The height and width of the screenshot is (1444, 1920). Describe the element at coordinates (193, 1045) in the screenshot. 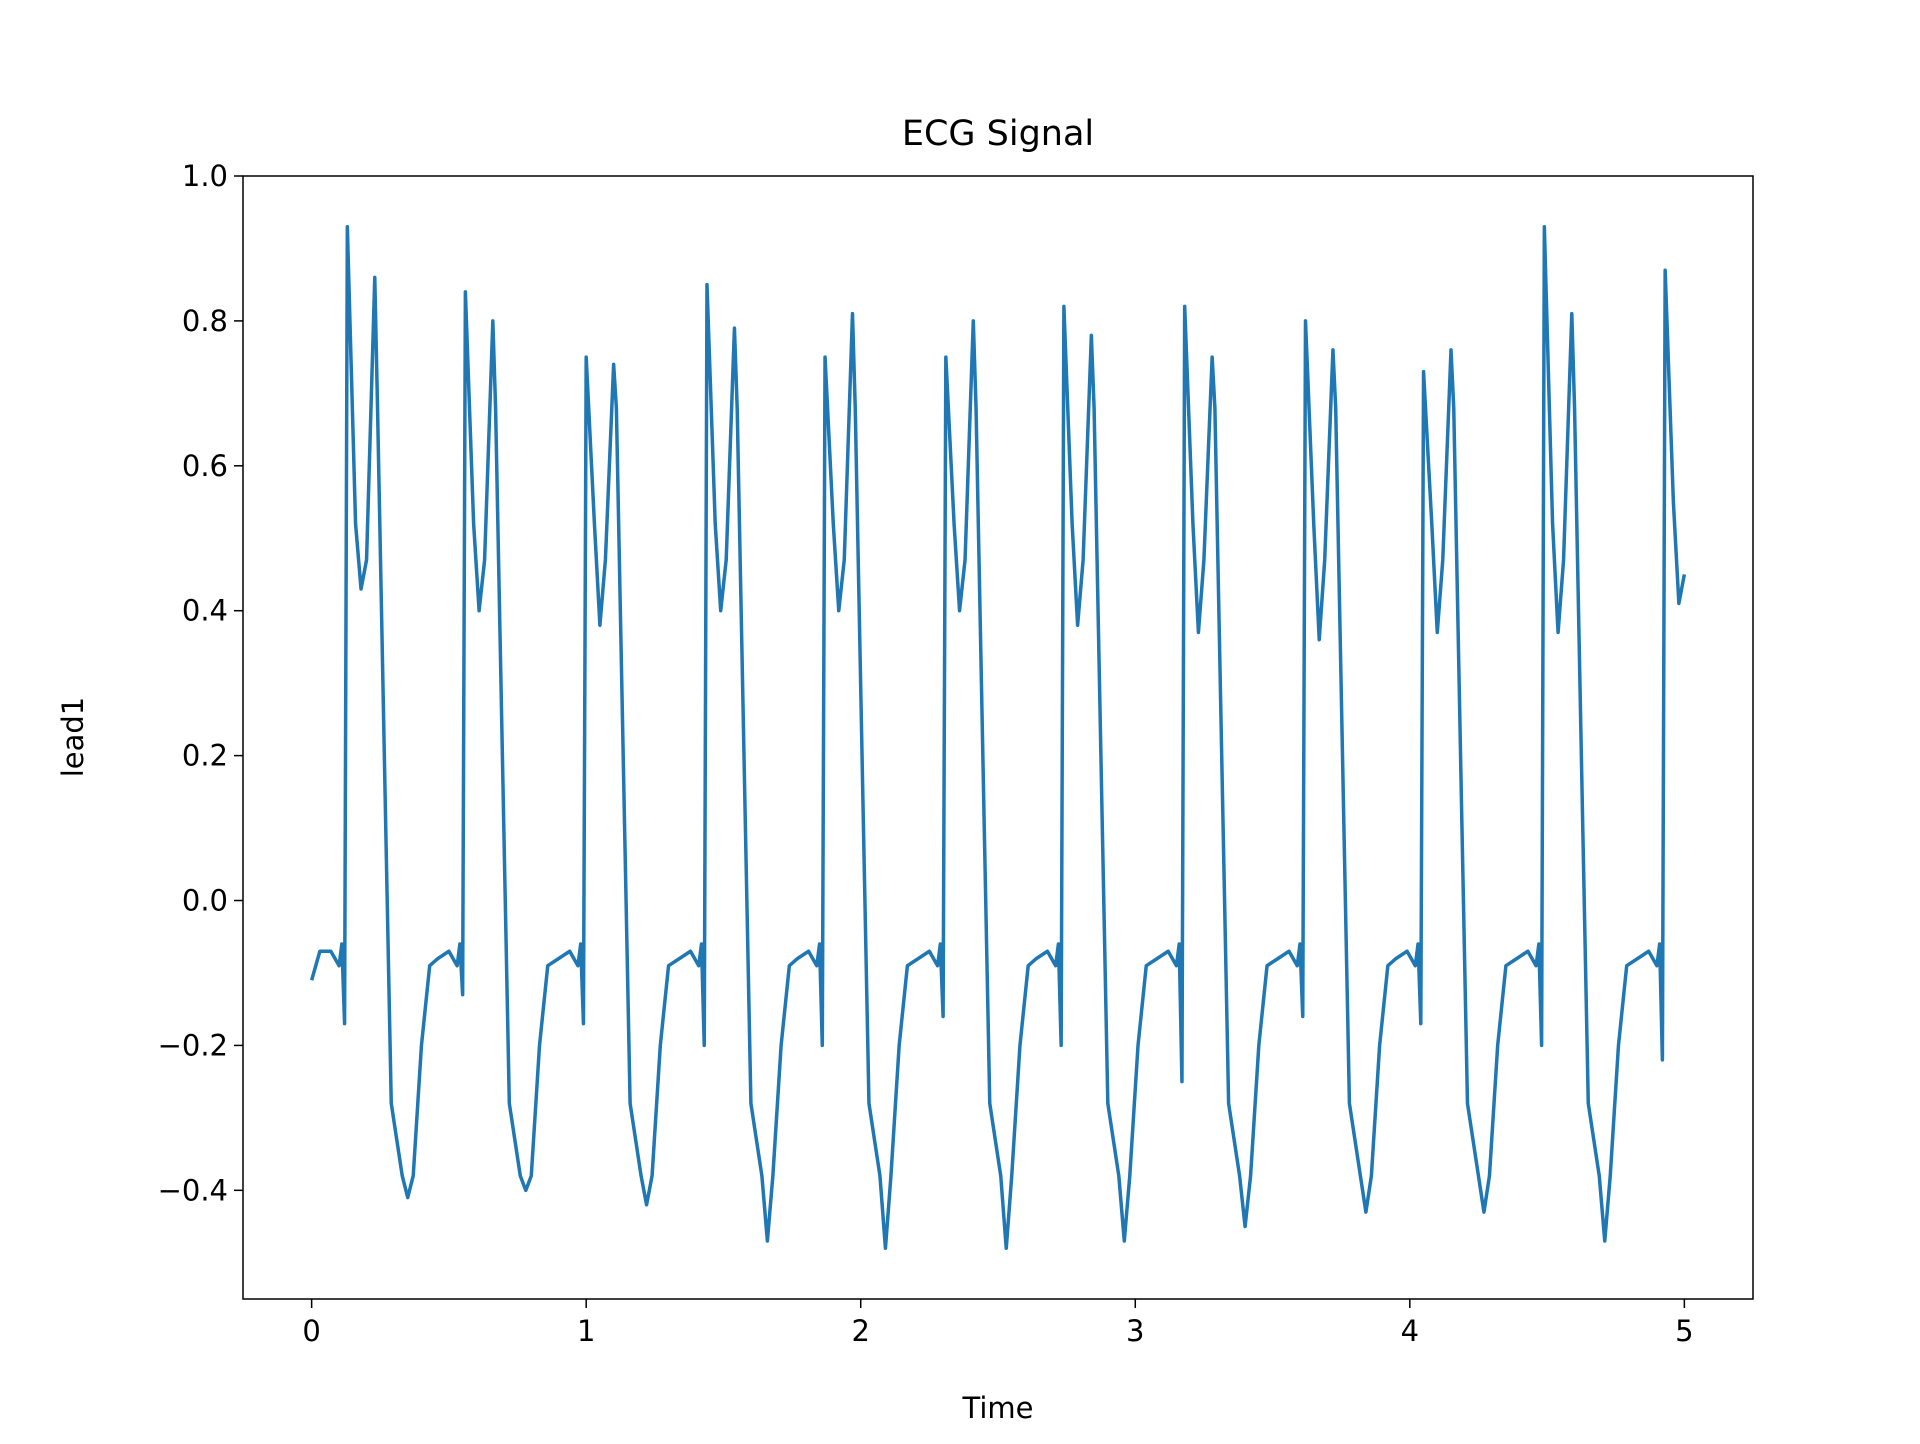

I see `y-tick-label: −0.2` at that location.